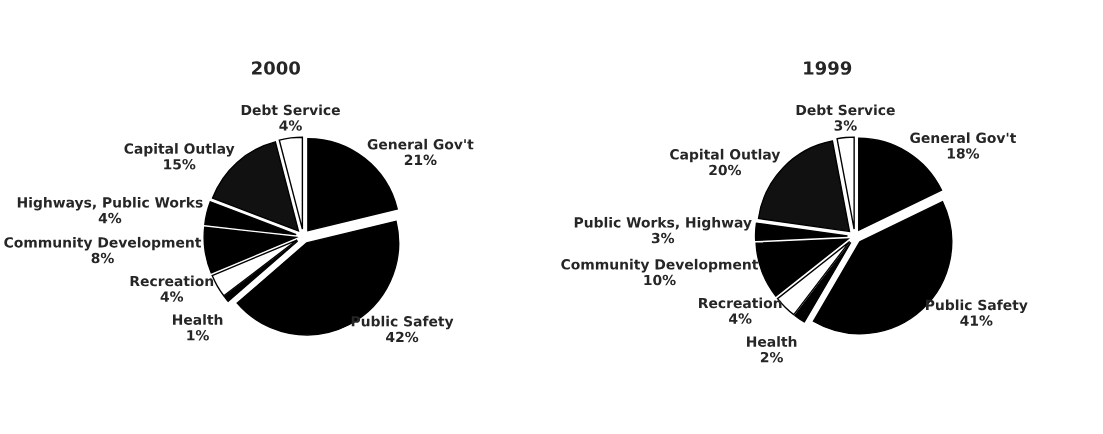 This screenshot has width=1103, height=434. Describe the element at coordinates (420, 160) in the screenshot. I see `data-label: 21%` at that location.